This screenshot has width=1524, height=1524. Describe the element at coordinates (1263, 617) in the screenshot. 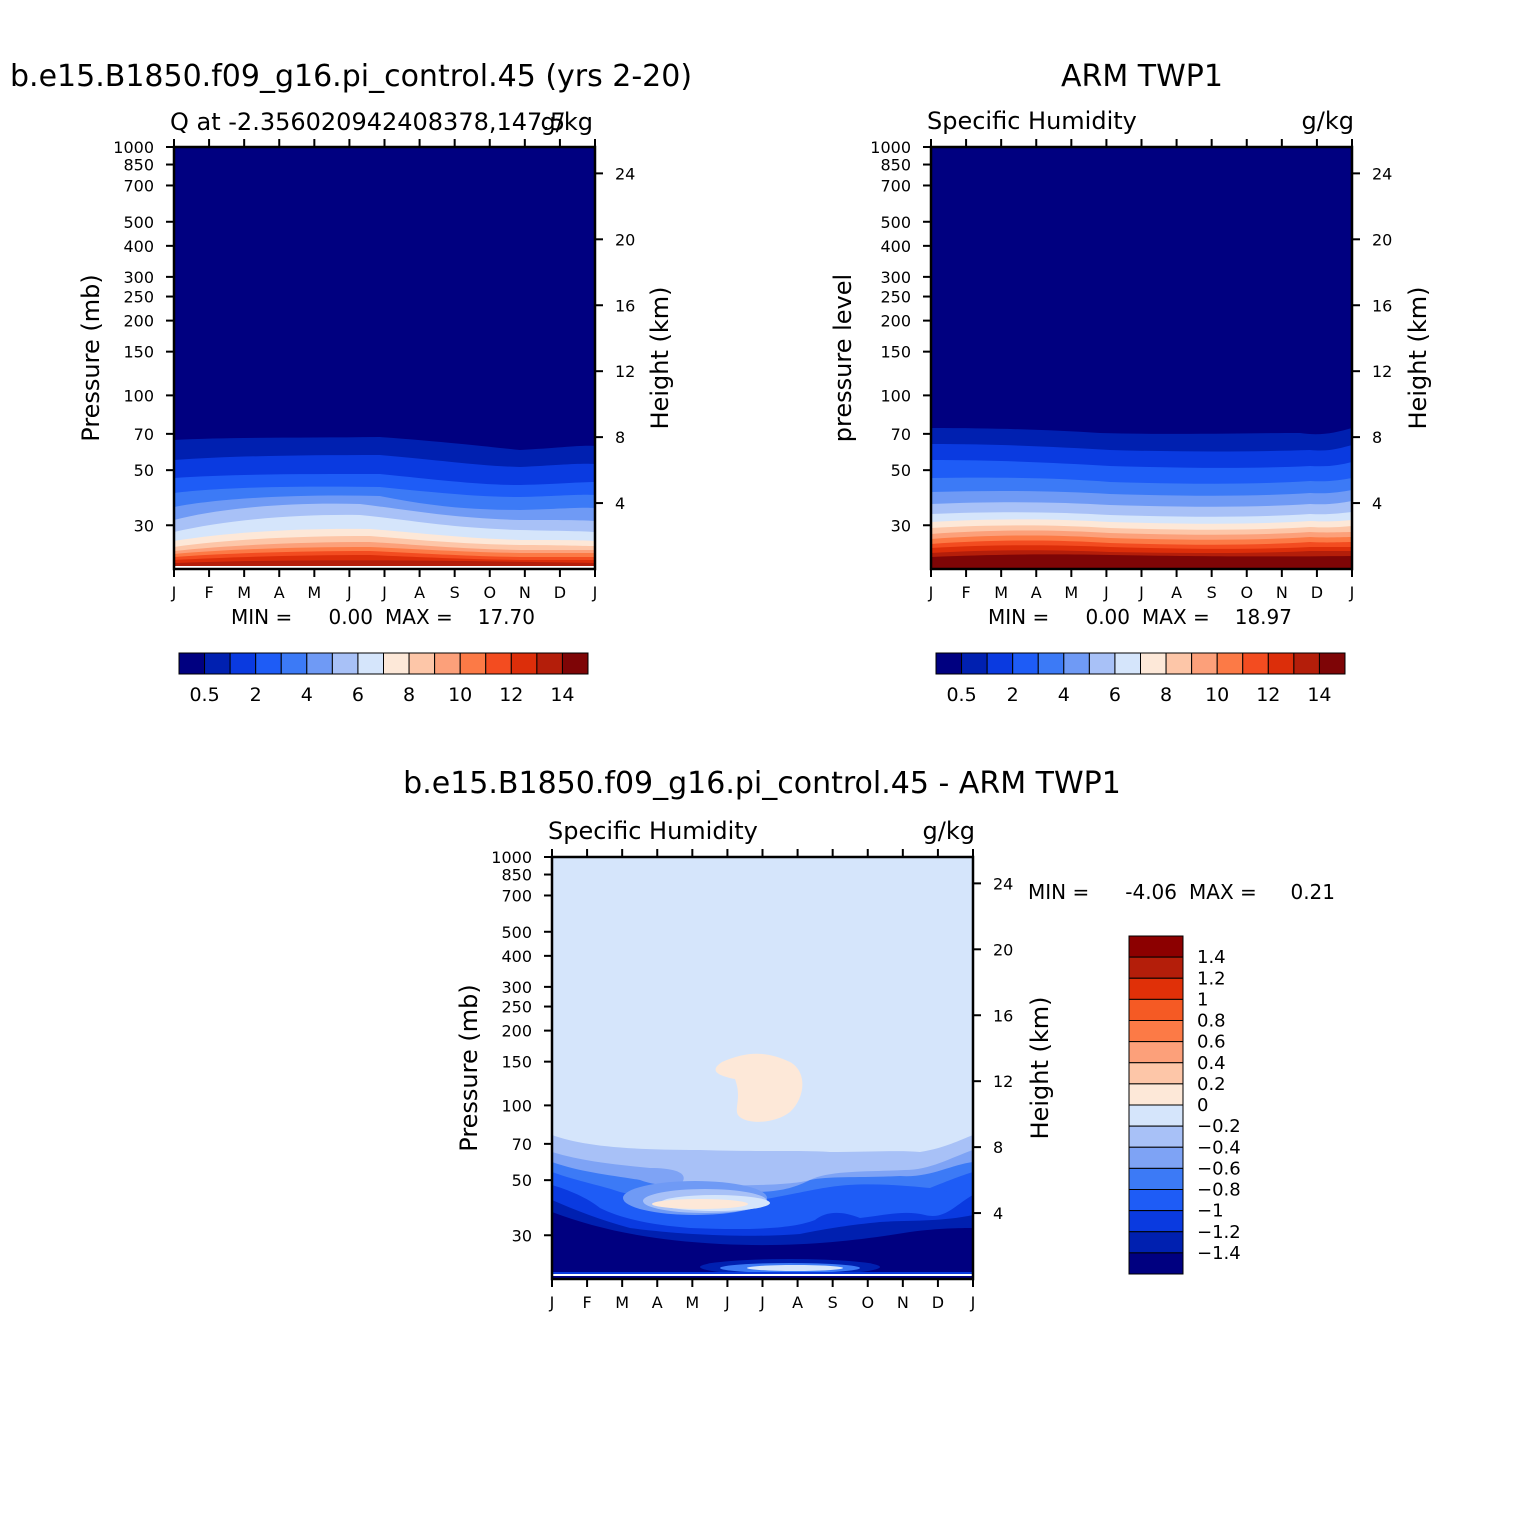

I see `panel-obs-max-value: 18.97` at that location.